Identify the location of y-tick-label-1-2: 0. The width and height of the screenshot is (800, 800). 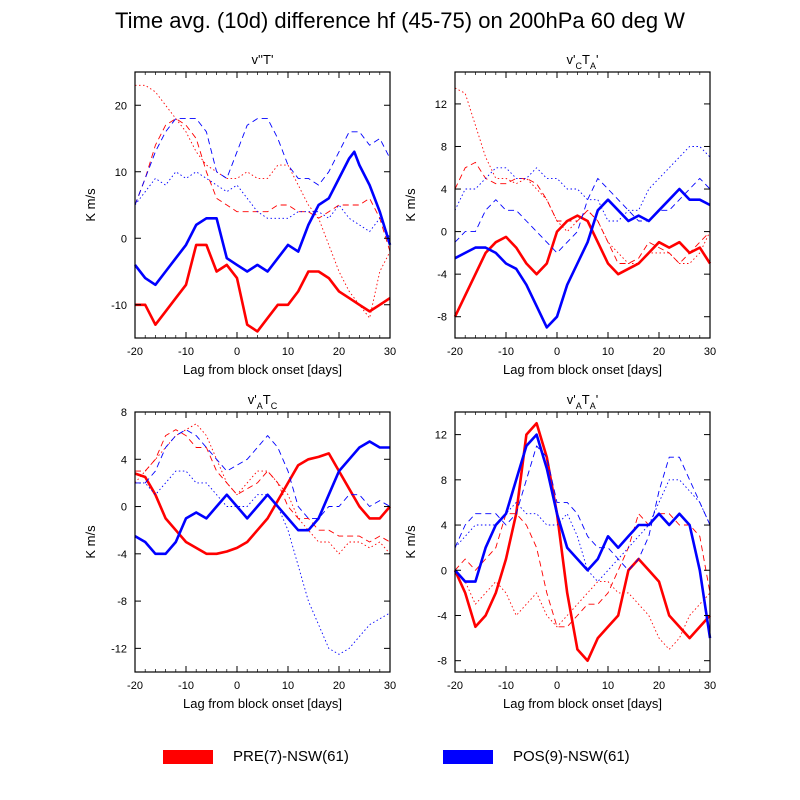
(124, 239).